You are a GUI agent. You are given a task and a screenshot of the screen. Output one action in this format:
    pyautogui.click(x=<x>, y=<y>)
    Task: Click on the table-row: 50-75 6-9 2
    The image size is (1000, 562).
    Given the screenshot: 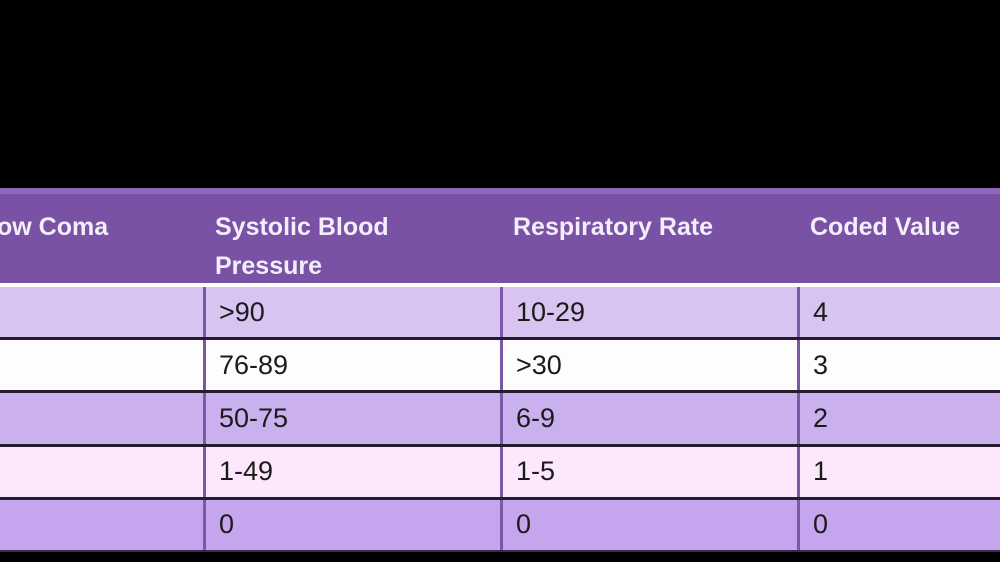 What is the action you would take?
    pyautogui.click(x=500, y=417)
    